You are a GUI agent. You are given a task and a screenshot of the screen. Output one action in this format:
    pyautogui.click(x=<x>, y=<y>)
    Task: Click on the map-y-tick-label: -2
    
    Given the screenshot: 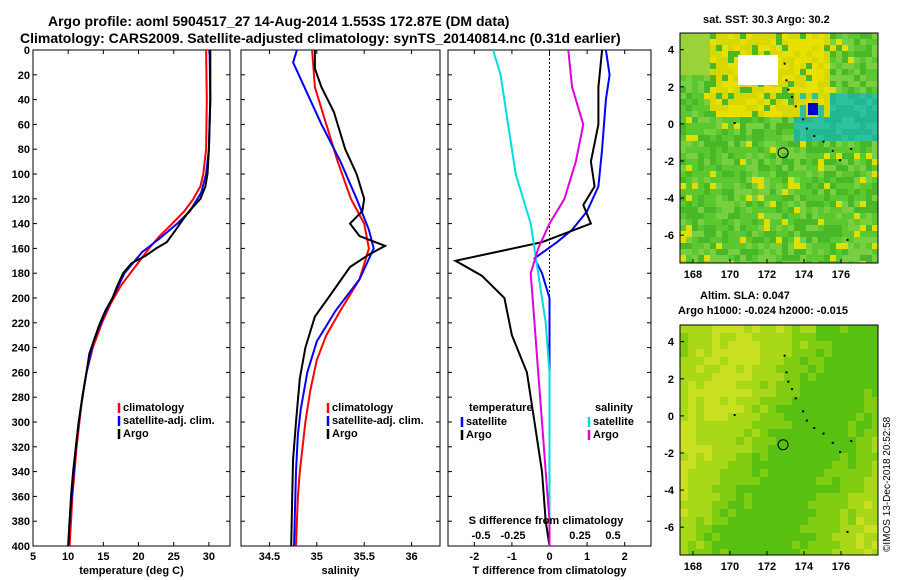 What is the action you would take?
    pyautogui.click(x=669, y=162)
    